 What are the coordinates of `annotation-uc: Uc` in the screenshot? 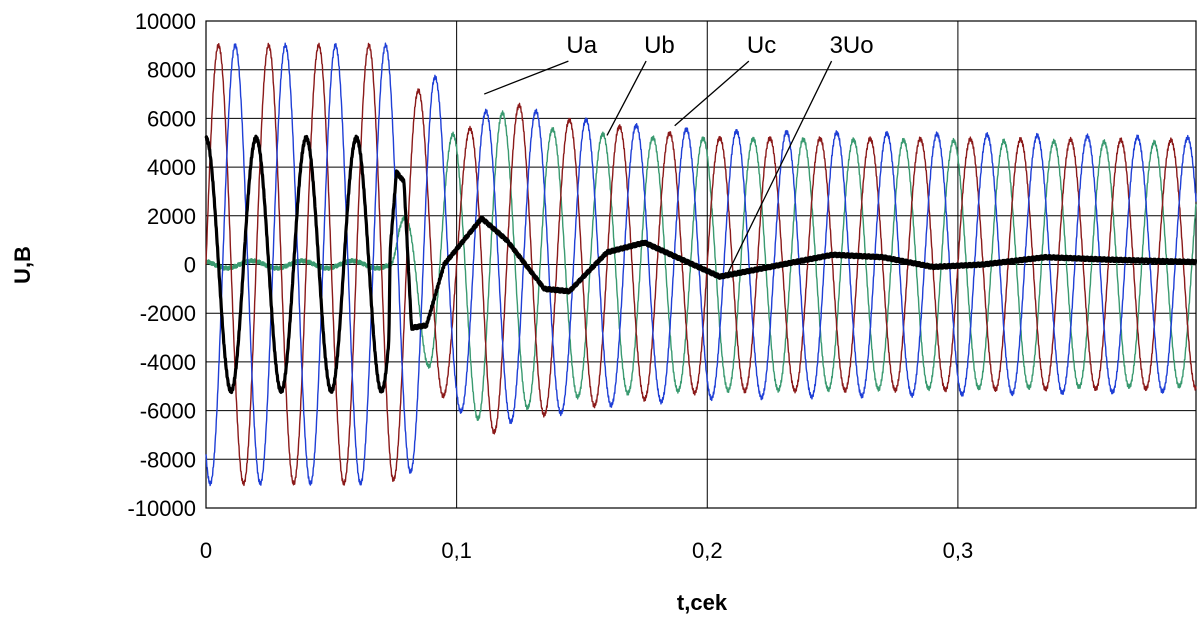 It's located at (725, 79).